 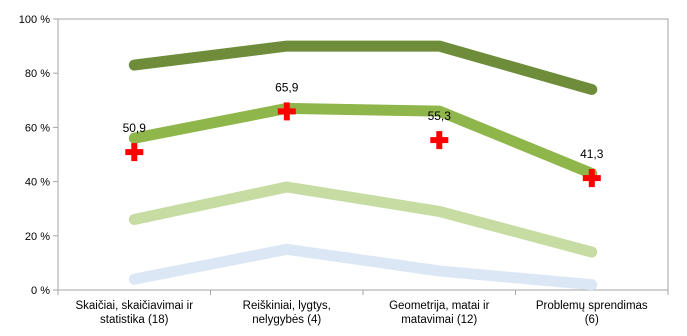 I want to click on x-category-label: Reiškiniai, lygtys, nelygybės (4), so click(x=287, y=313).